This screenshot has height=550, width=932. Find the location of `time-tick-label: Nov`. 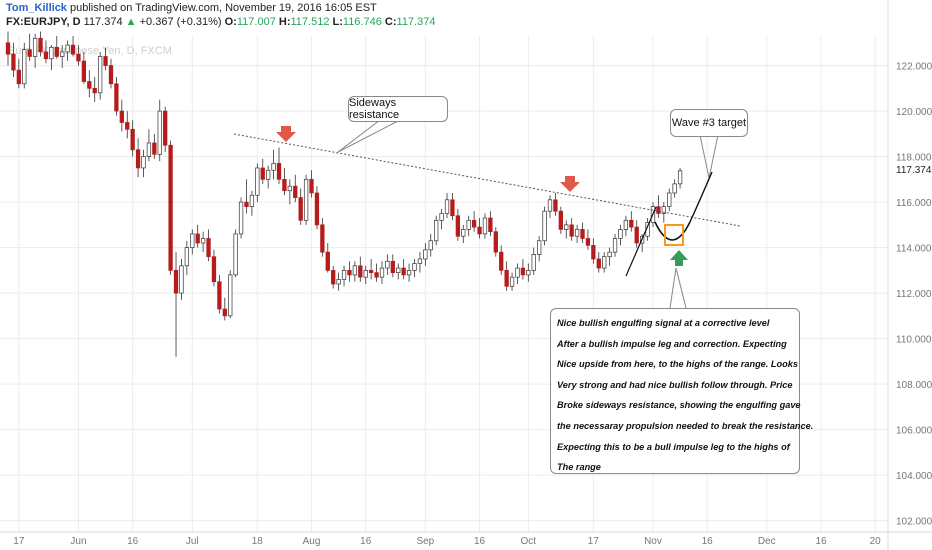

time-tick-label: Nov is located at coordinates (653, 541).